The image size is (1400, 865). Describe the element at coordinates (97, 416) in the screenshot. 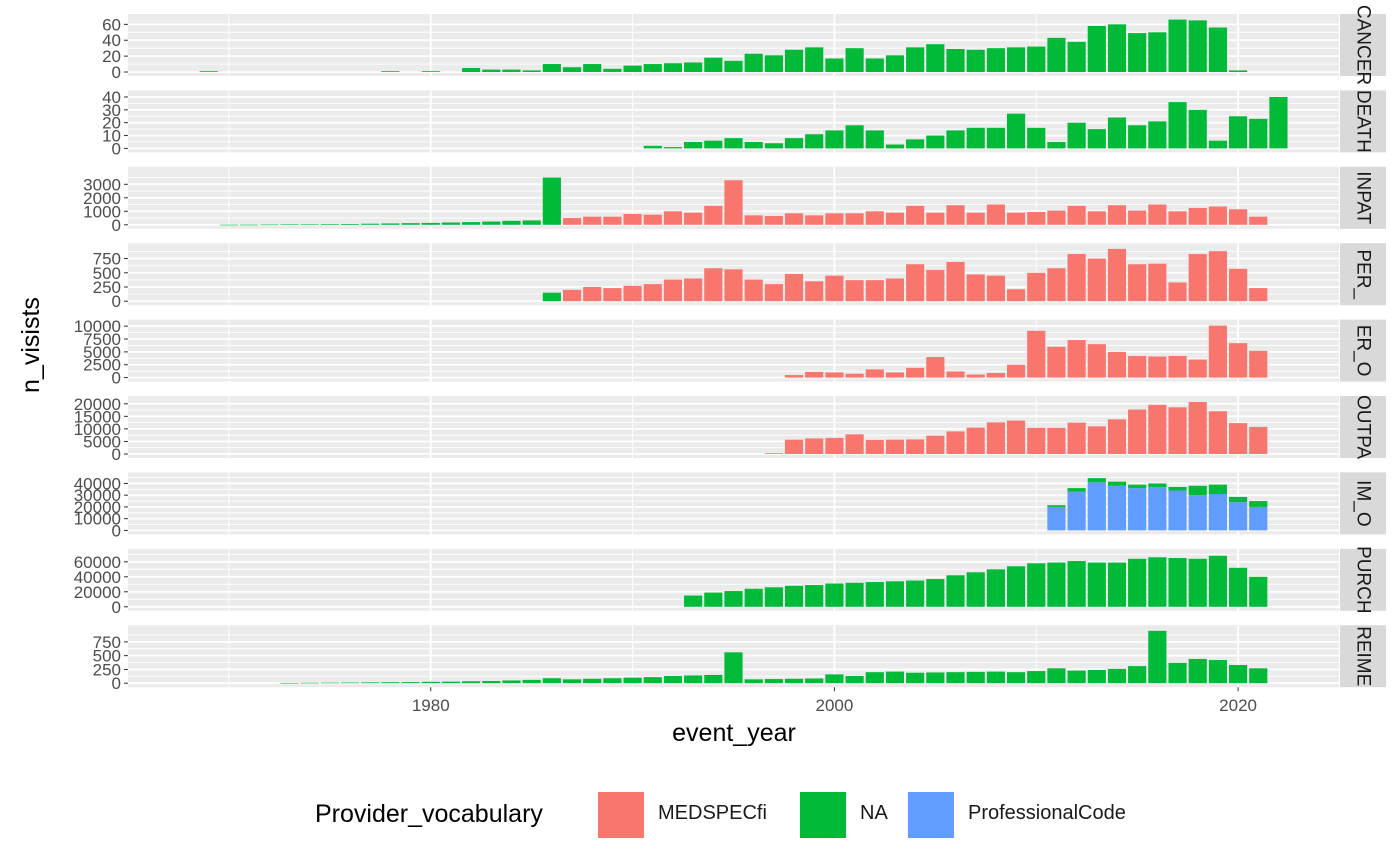

I see `y-tick-label: 15000` at that location.